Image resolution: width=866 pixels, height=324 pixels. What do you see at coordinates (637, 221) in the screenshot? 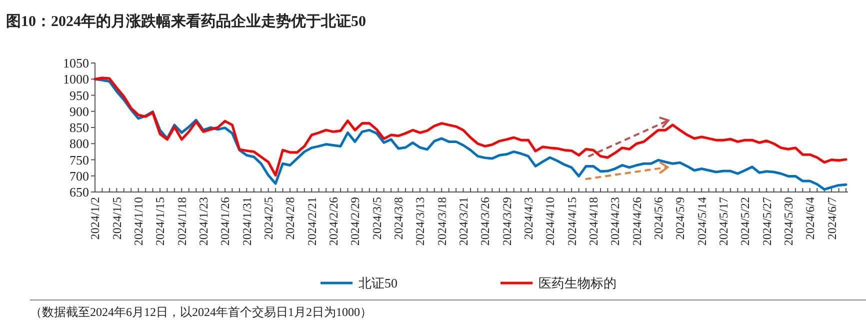
I see `x-tick-label: 2024/4/26` at bounding box center [637, 221].